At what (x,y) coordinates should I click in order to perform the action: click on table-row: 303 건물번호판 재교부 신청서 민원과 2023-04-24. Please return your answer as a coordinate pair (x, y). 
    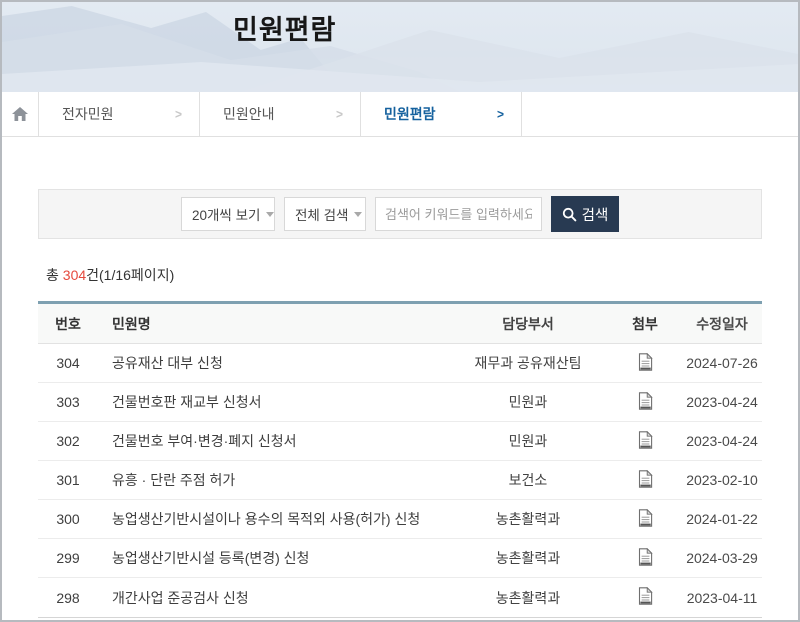
    Looking at the image, I should click on (400, 402).